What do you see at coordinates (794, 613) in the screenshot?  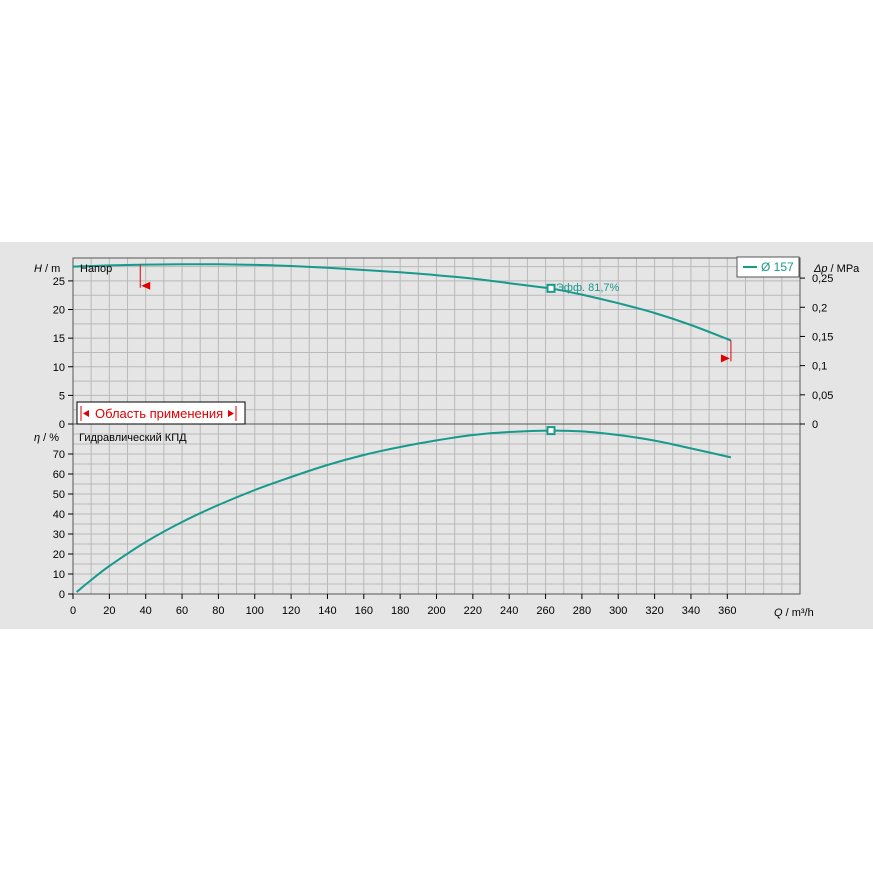 I see `x-axis-label: Q / m³/h` at bounding box center [794, 613].